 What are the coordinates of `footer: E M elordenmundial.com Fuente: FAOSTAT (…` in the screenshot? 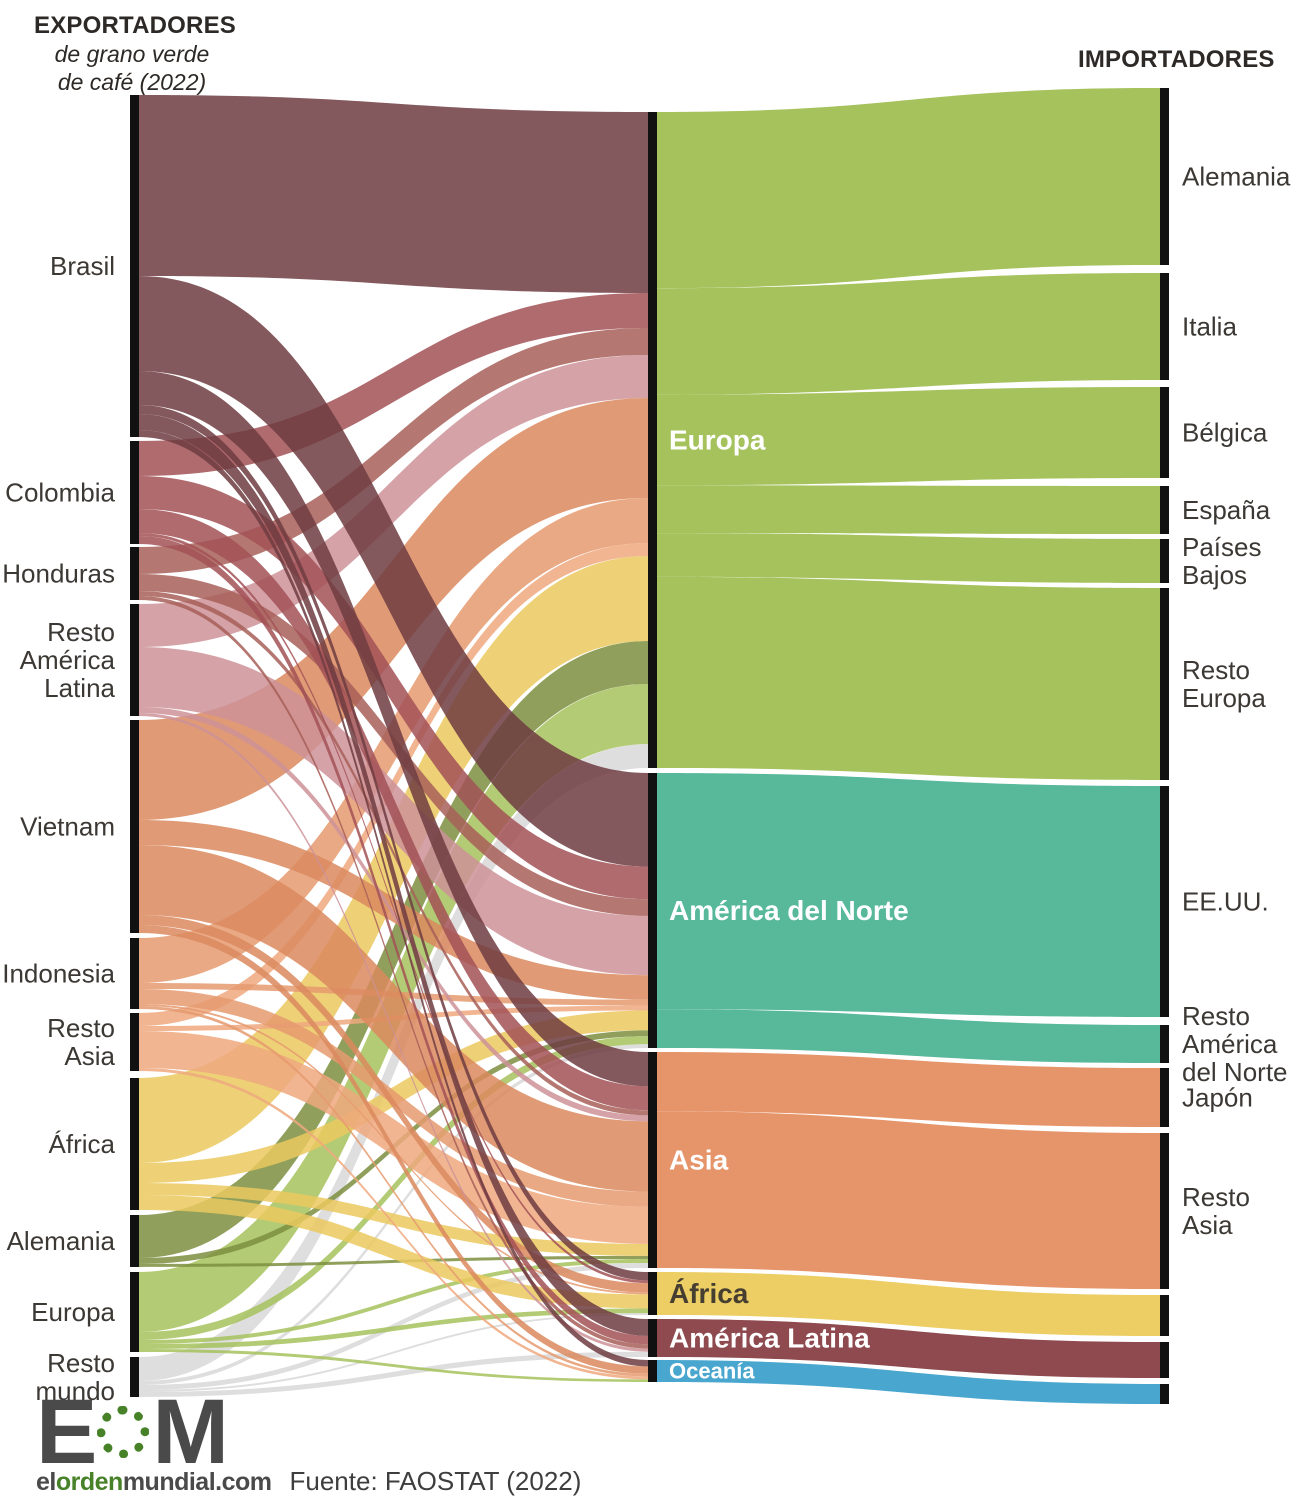 It's located at (308, 1439).